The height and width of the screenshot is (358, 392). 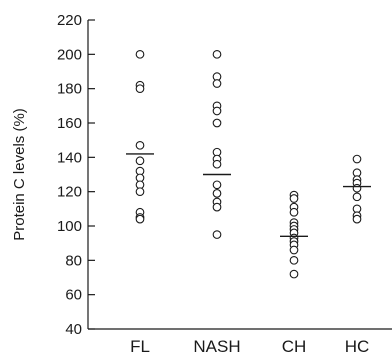 I want to click on y-tick-label: 220, so click(x=69, y=20).